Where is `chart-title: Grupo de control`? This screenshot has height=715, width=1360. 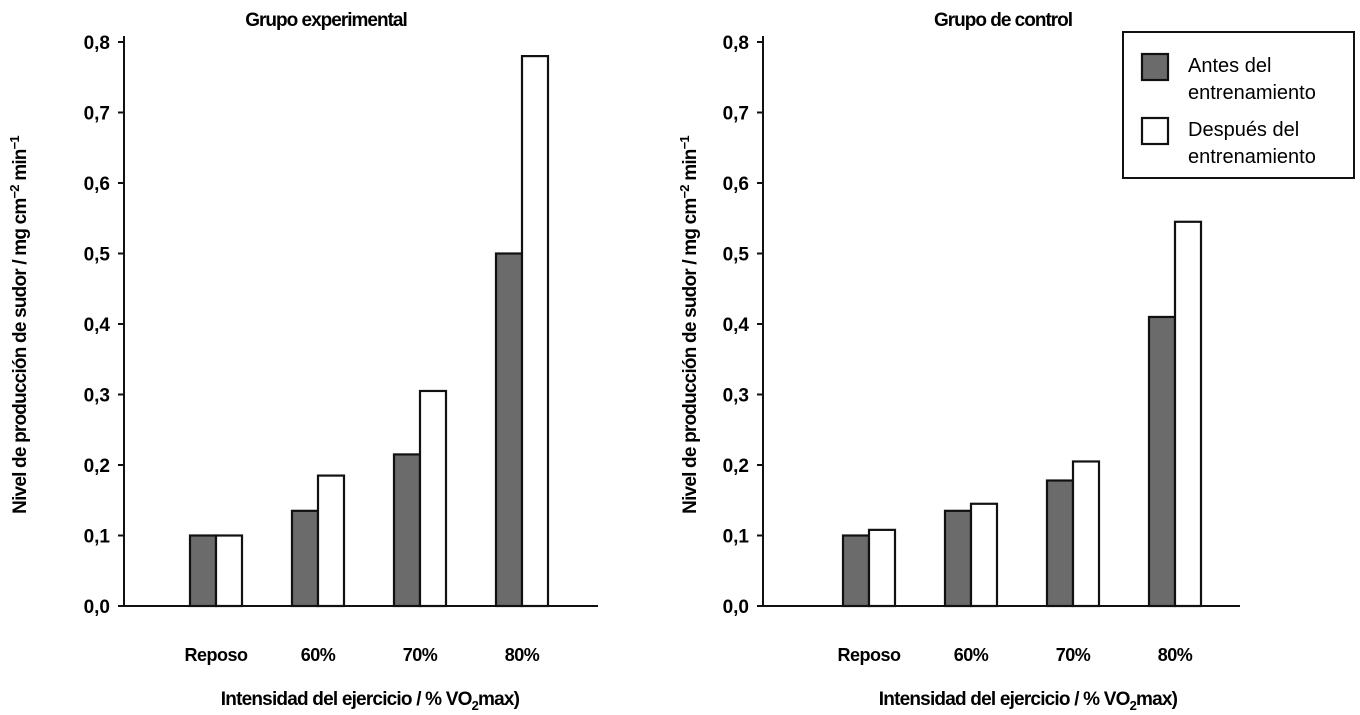 chart-title: Grupo de control is located at coordinates (1003, 20).